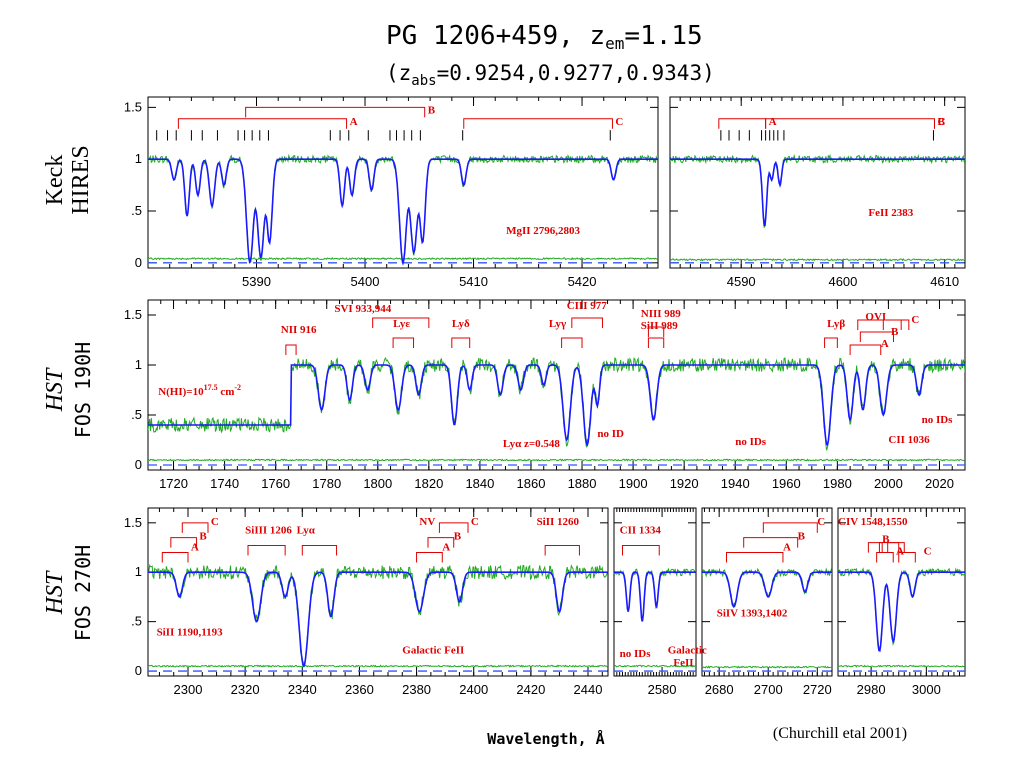 The image size is (1024, 768). Describe the element at coordinates (479, 483) in the screenshot. I see `x-tick-label: 1840` at that location.